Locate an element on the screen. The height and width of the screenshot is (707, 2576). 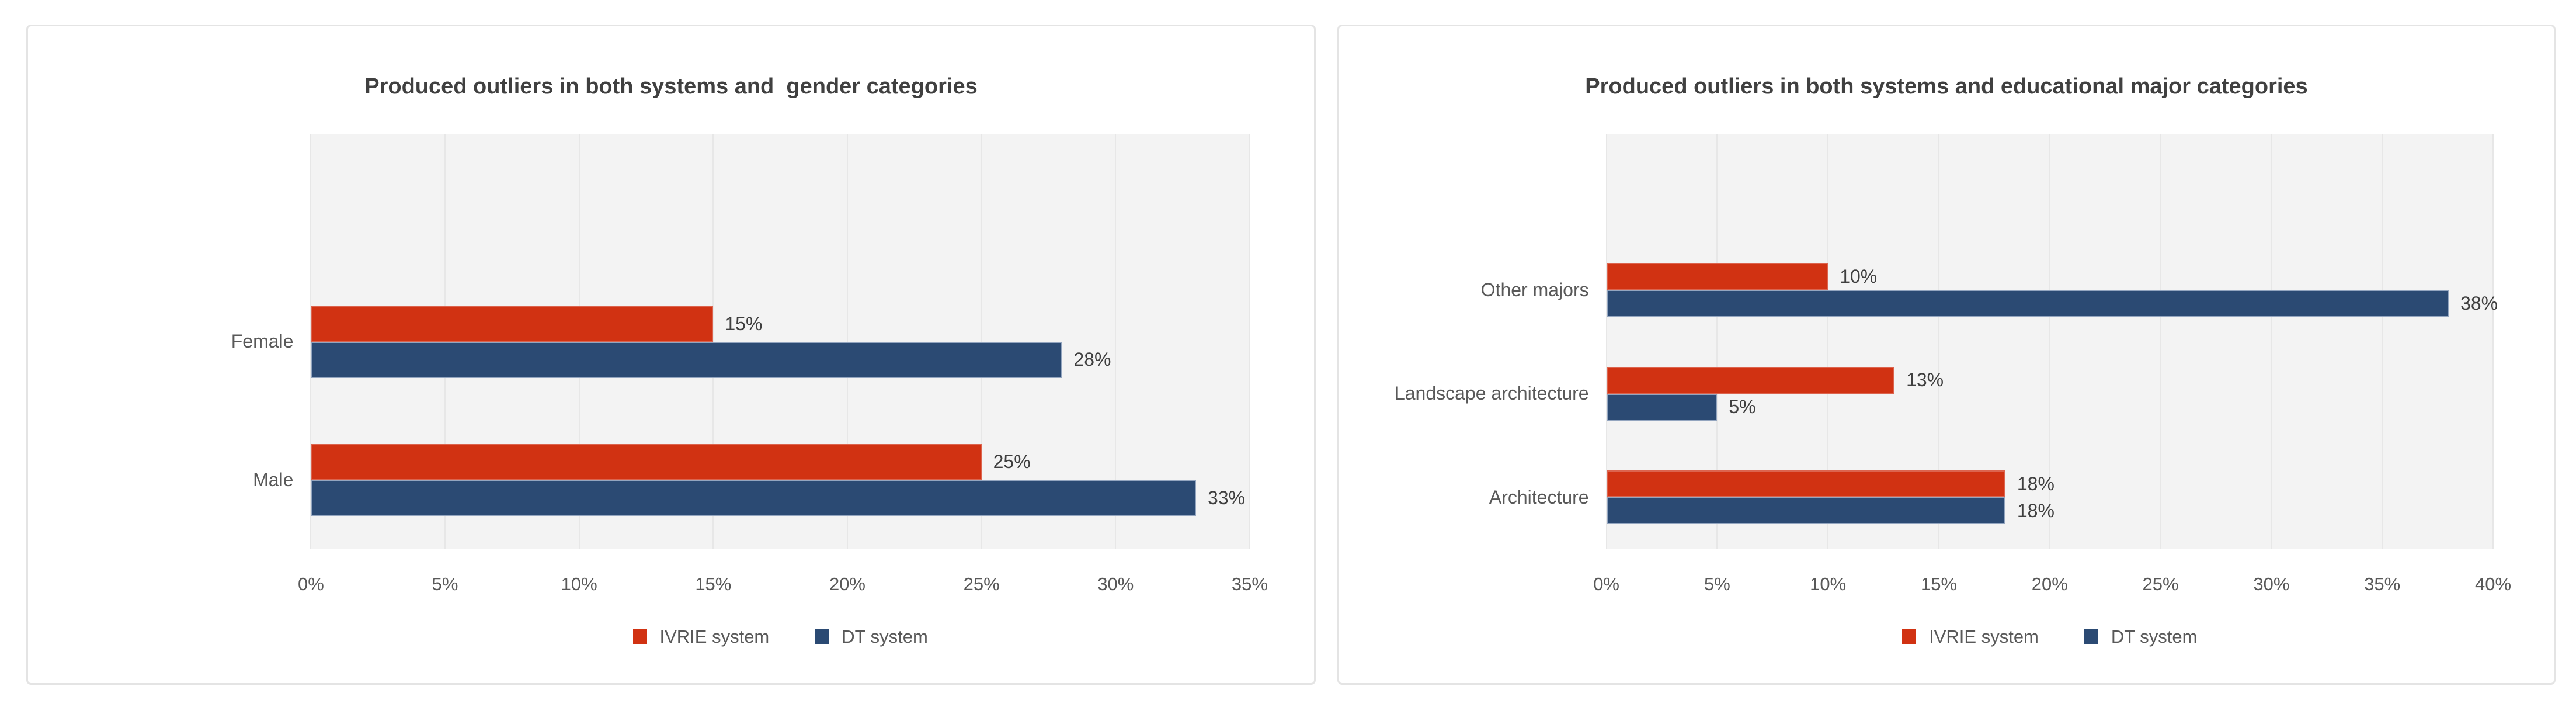
category-row: 15% 28% is located at coordinates (780, 342).